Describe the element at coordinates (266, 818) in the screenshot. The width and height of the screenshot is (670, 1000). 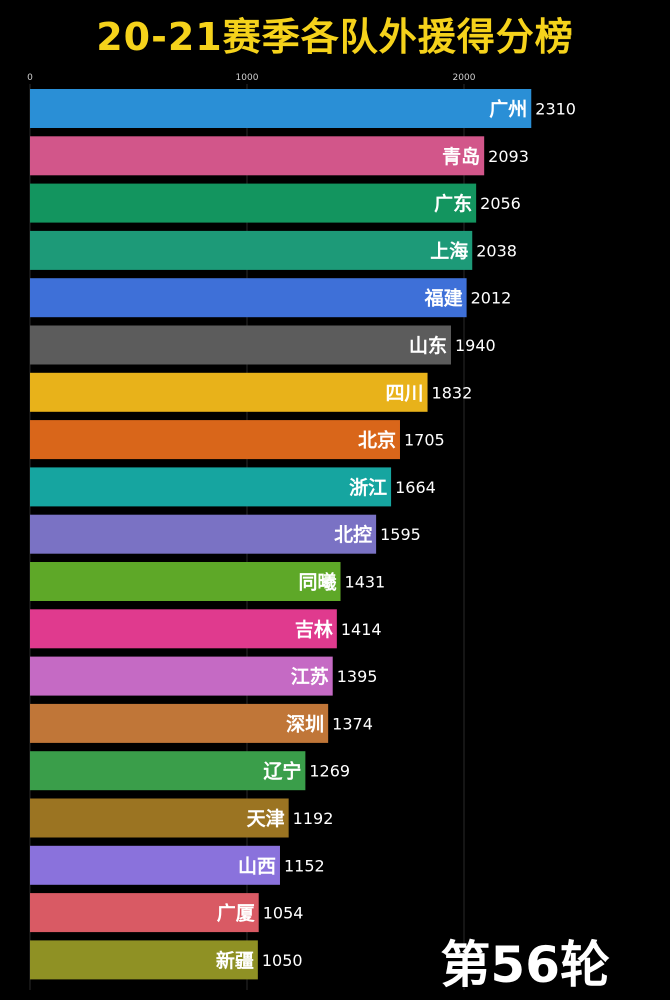
I see `category-label: 天津` at that location.